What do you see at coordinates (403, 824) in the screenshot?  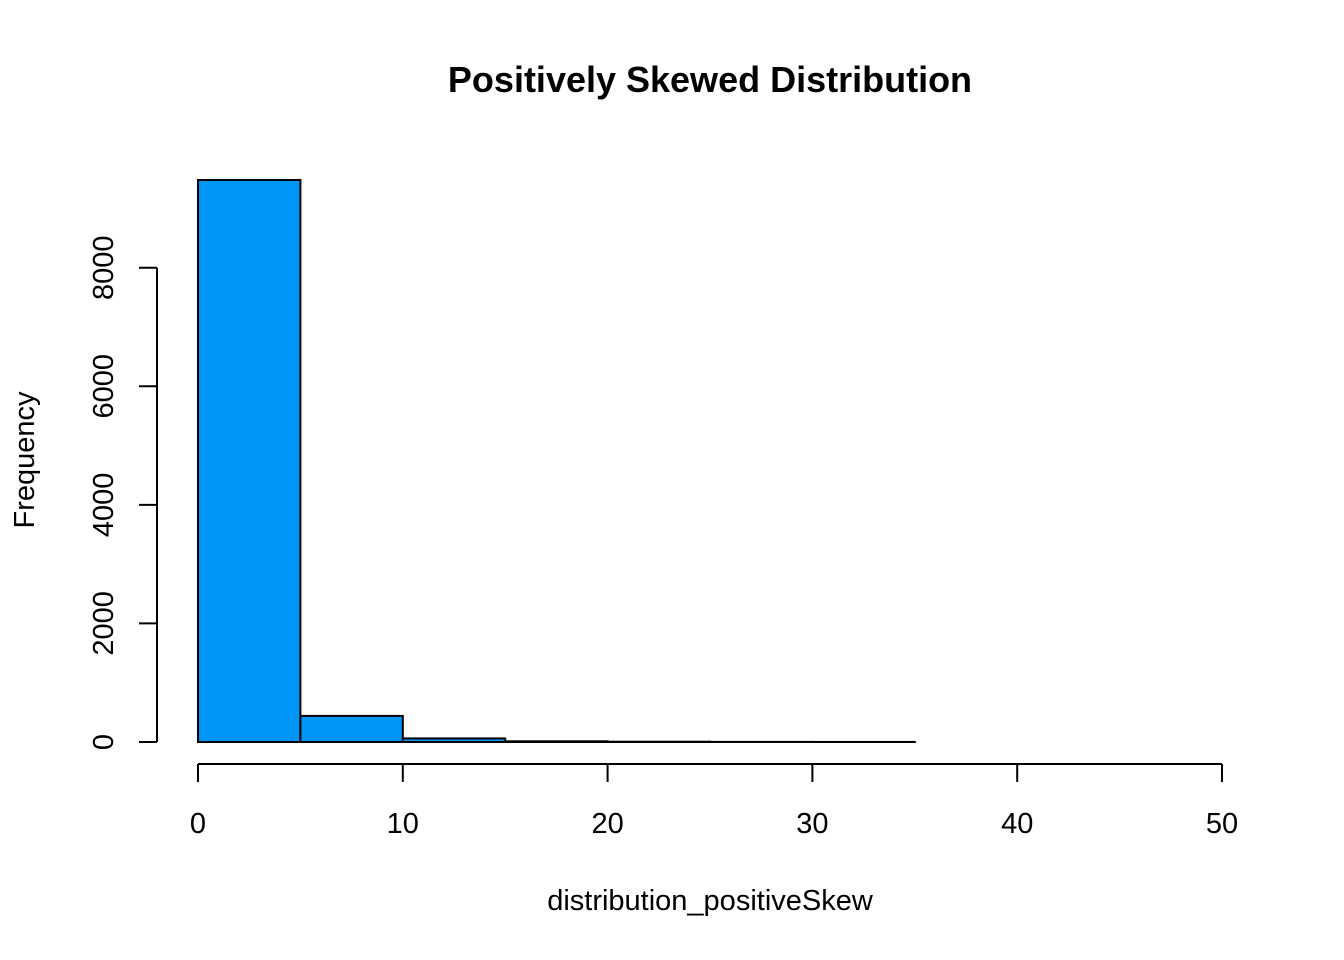 I see `x-tick-label: 10` at bounding box center [403, 824].